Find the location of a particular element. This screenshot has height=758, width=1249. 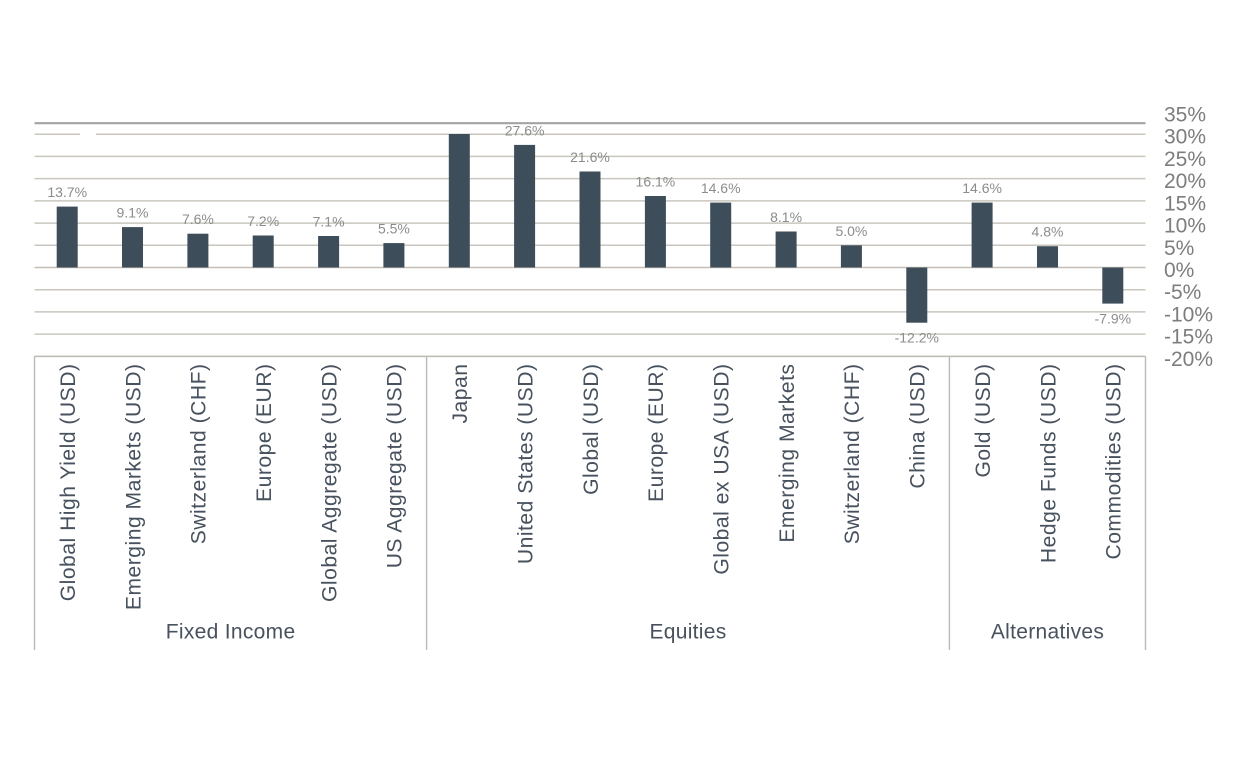

svg-text: 5.5% is located at coordinates (394, 229).